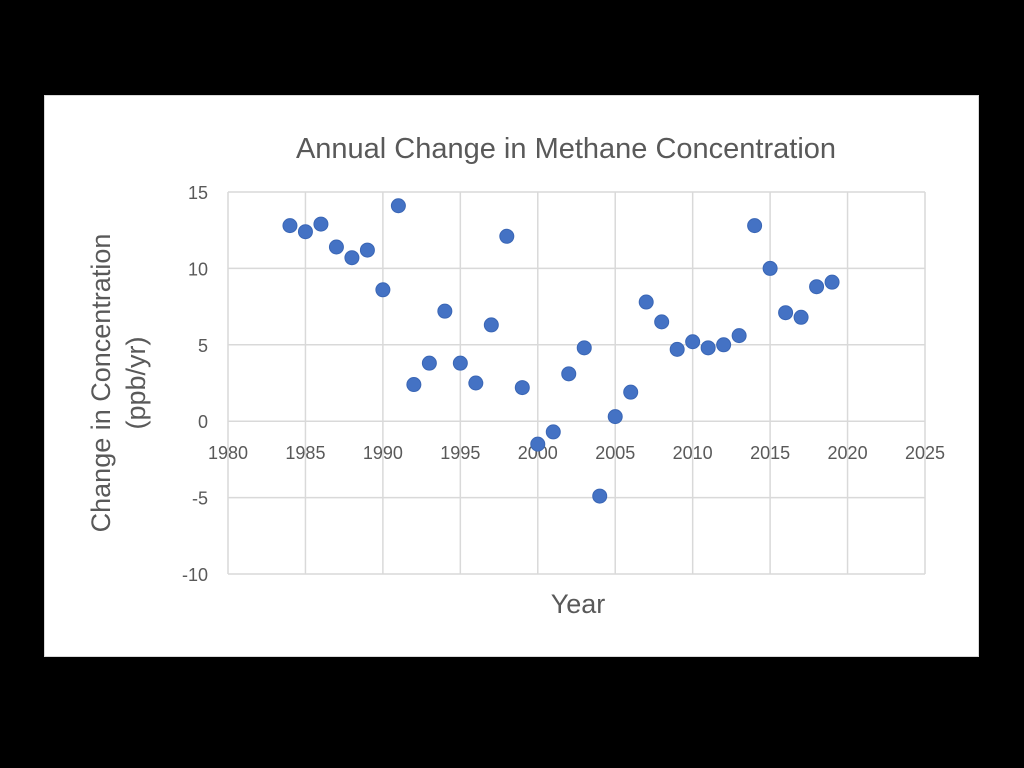 The height and width of the screenshot is (768, 1024). Describe the element at coordinates (566, 149) in the screenshot. I see `chart-title: Annual Change in Methane Concentration` at that location.